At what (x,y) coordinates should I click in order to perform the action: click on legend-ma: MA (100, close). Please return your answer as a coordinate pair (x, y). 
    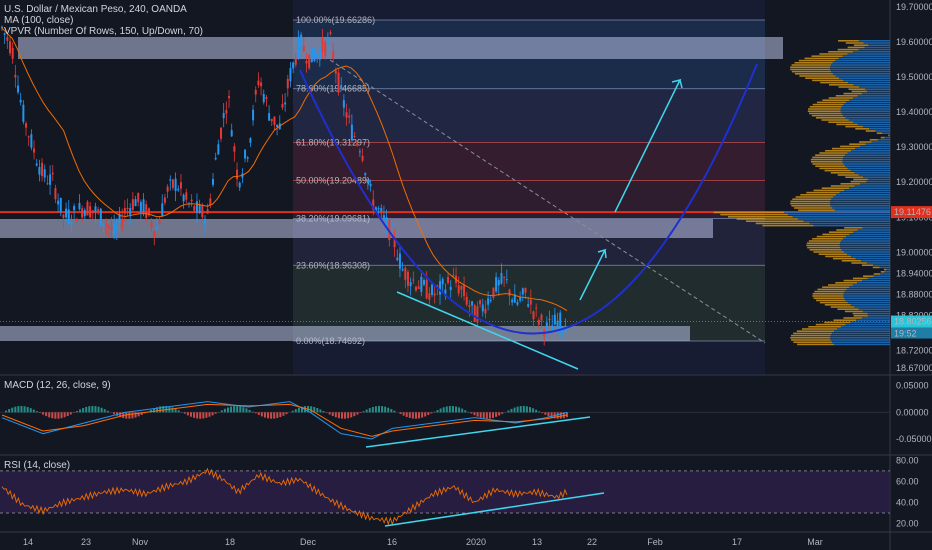
    Looking at the image, I should click on (39, 20).